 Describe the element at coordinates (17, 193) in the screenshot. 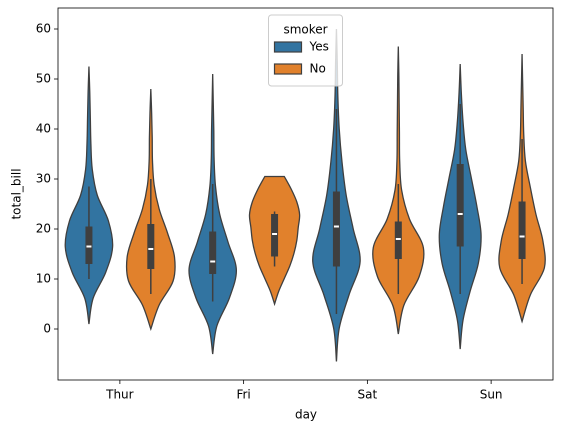

I see `y-axis-label: total_bill` at that location.